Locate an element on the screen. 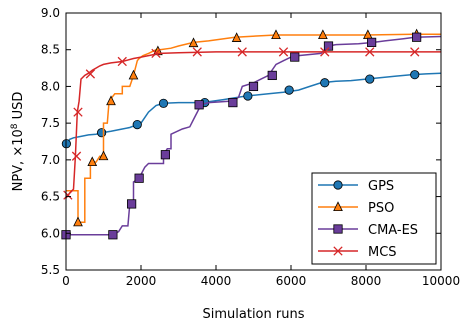 This screenshot has height=324, width=462. x-tick-label: 2000 is located at coordinates (141, 281).